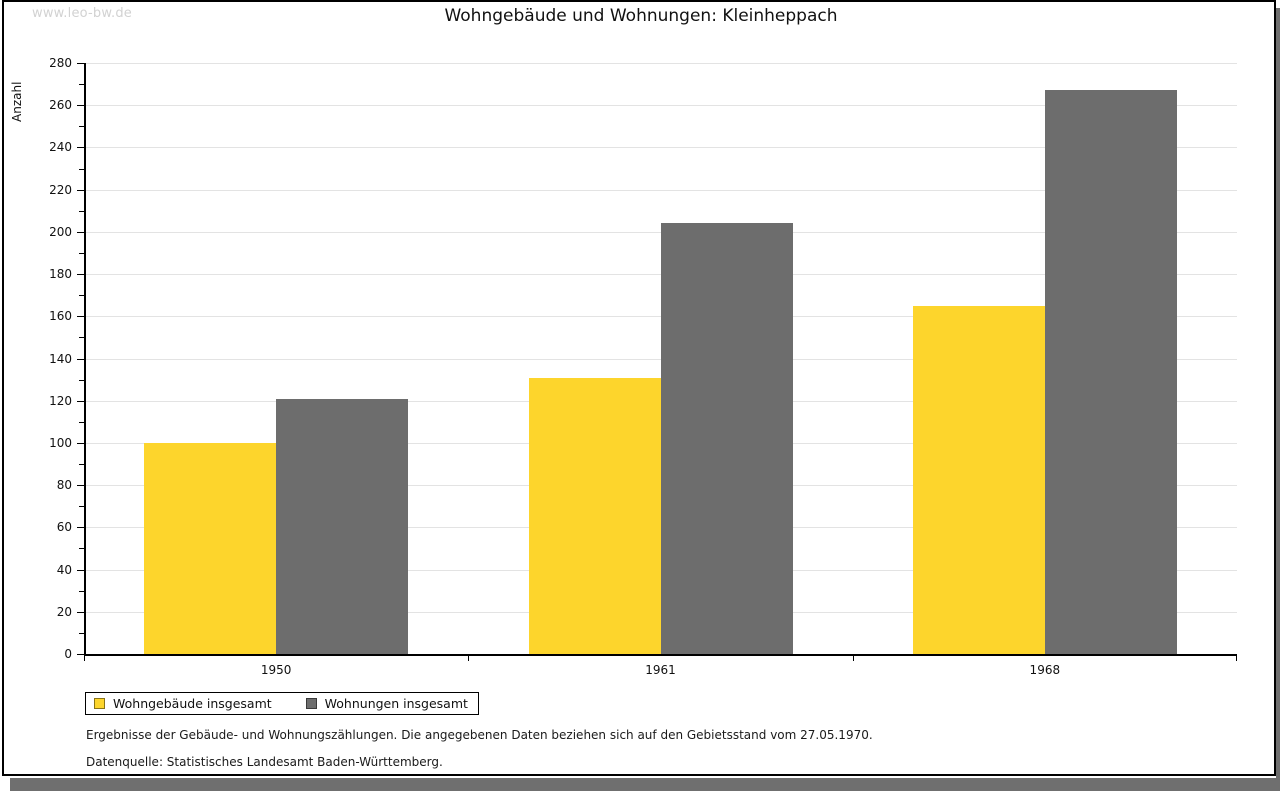 The width and height of the screenshot is (1280, 791). What do you see at coordinates (978, 479) in the screenshot?
I see `bar-1968-series0` at bounding box center [978, 479].